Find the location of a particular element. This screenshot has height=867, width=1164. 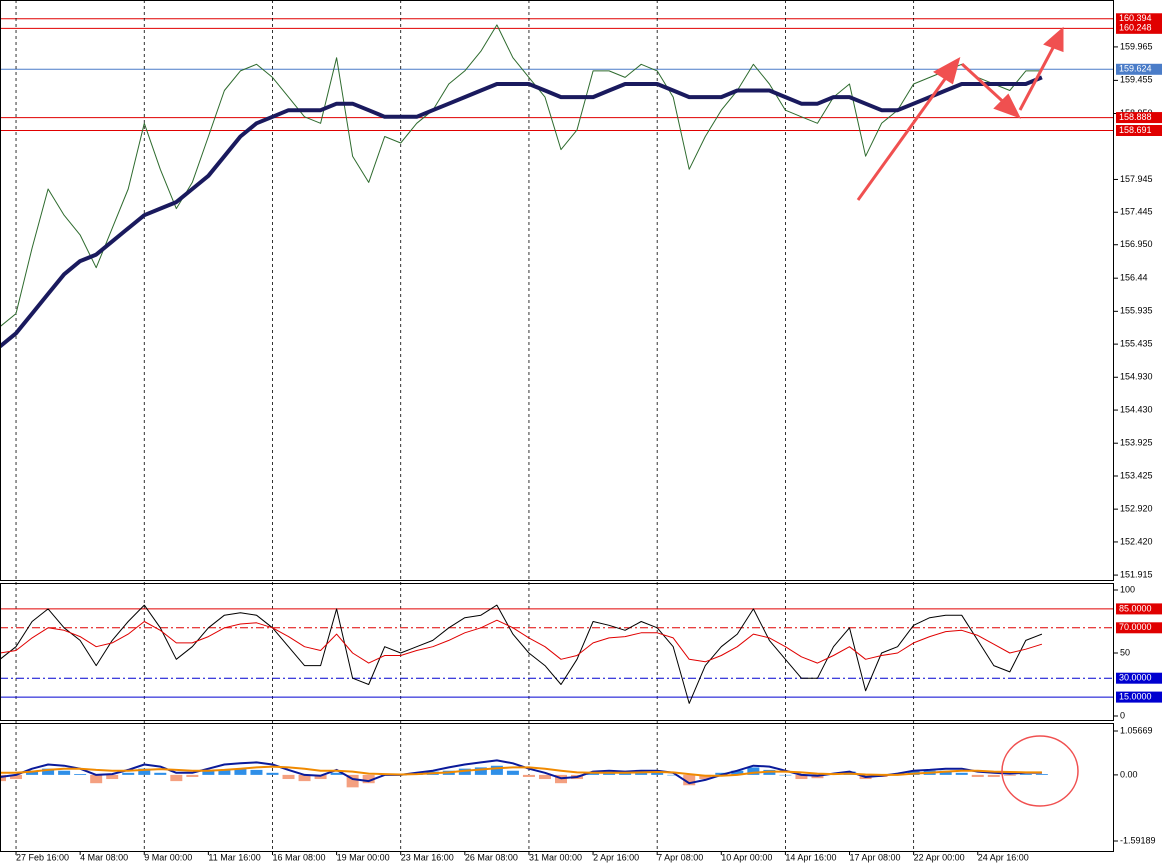

y-tick-label: 156.950 is located at coordinates (1136, 244).